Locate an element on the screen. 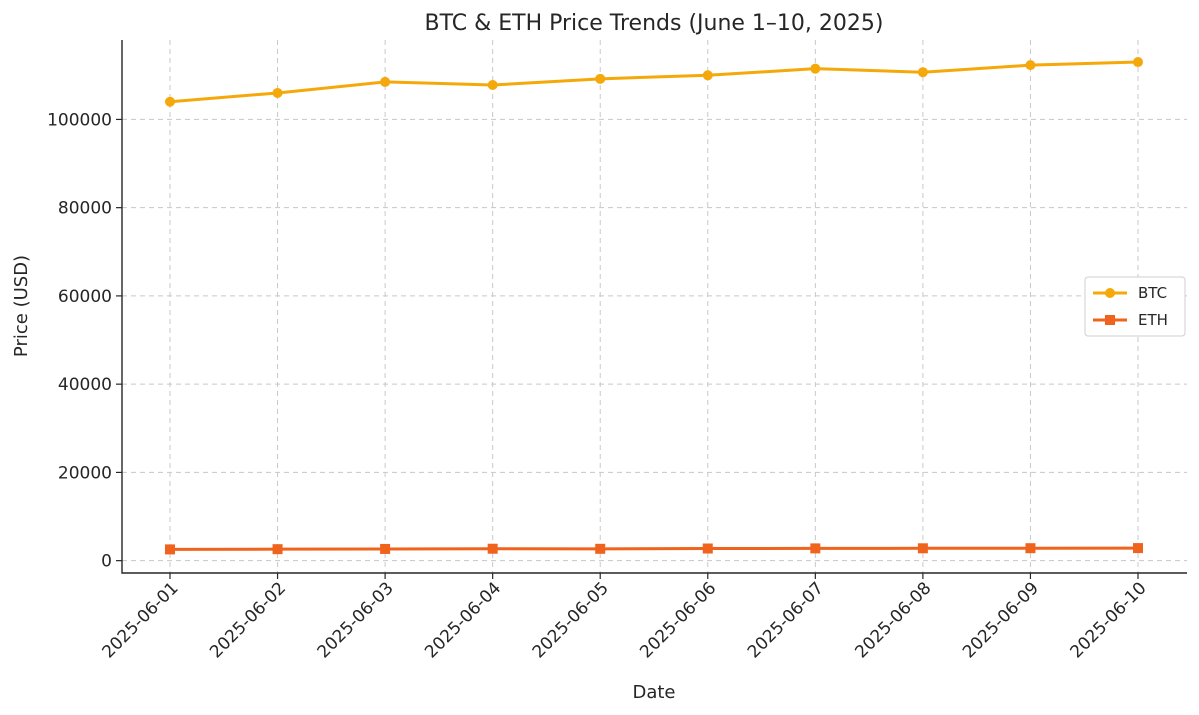  series-line-btc is located at coordinates (654, 82).